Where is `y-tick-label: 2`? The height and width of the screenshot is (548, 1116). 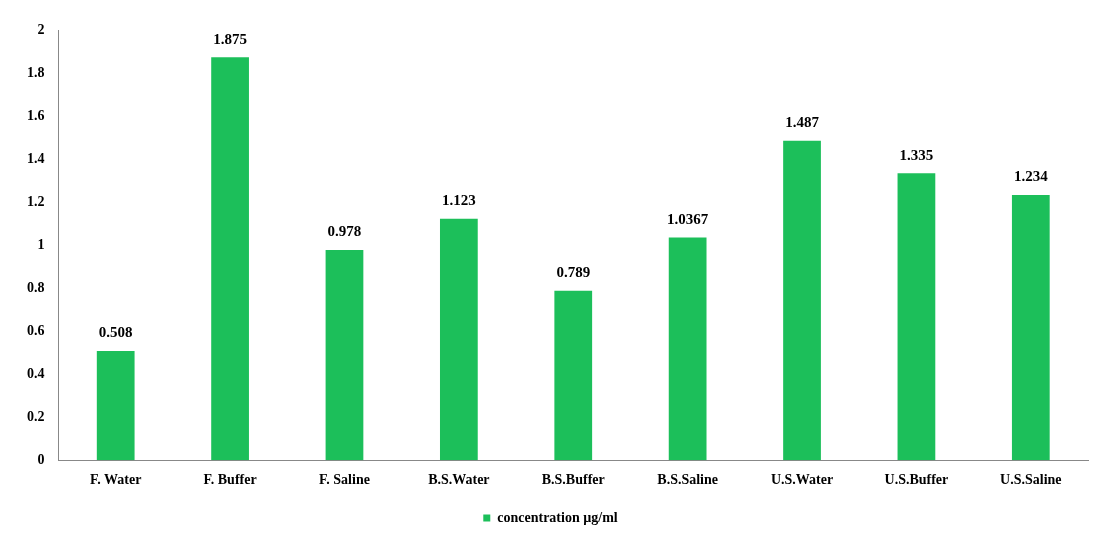 y-tick-label: 2 is located at coordinates (41, 30).